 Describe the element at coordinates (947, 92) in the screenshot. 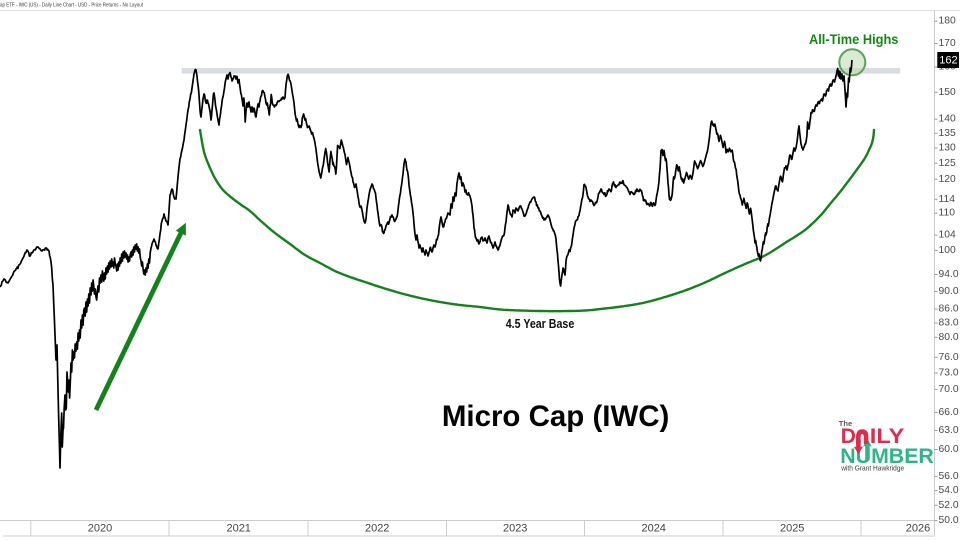

I see `svg-text: 150` at that location.